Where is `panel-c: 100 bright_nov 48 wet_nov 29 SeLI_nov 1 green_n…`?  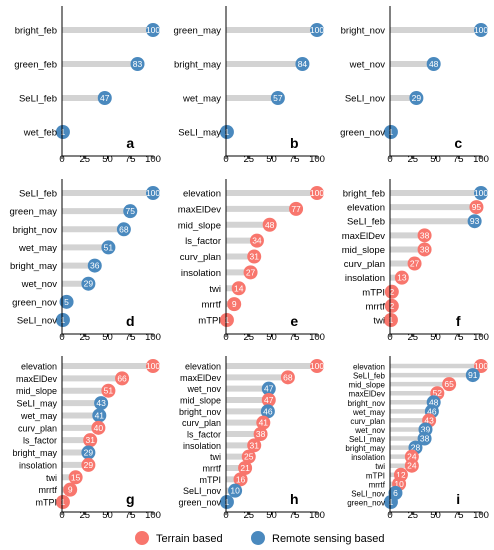 panel-c: 100 bright_nov 48 wet_nov 29 SeLI_nov 1 green_n… is located at coordinates (414, 85).